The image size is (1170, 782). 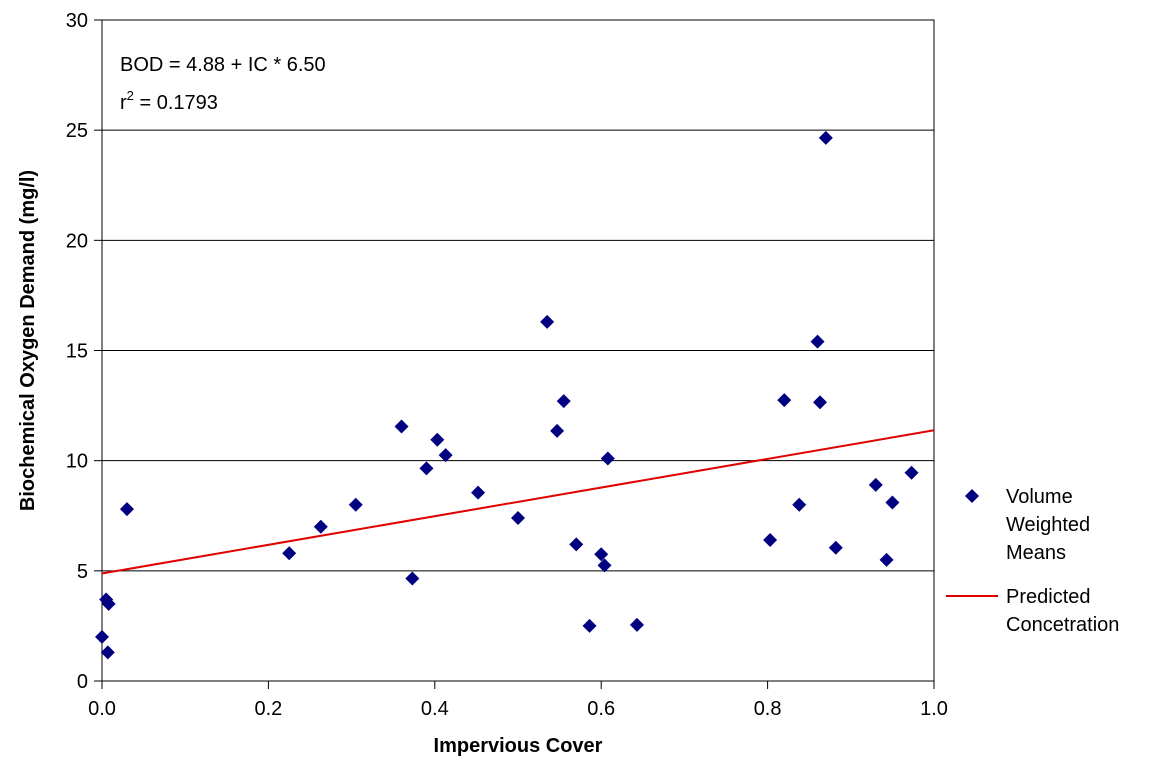 I want to click on x-tick-label: 1.0, so click(x=934, y=709).